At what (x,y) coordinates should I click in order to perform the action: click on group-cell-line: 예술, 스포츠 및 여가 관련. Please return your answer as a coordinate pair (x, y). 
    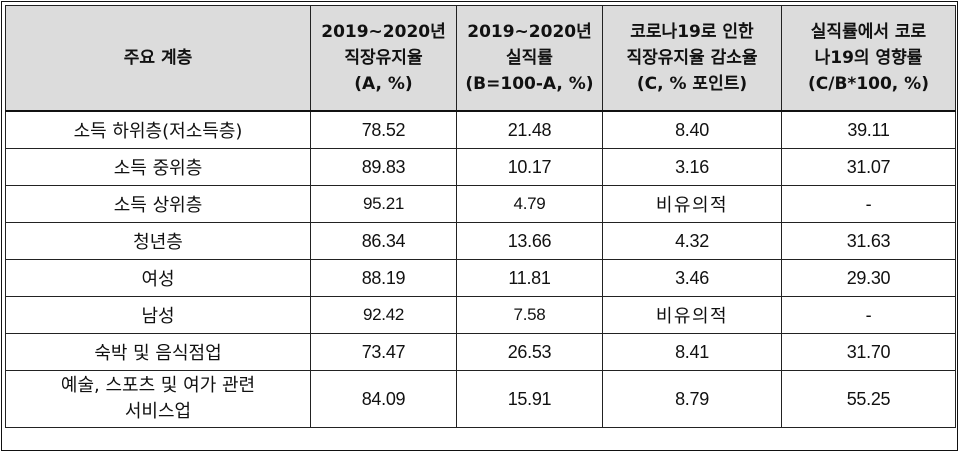
    Looking at the image, I should click on (158, 385).